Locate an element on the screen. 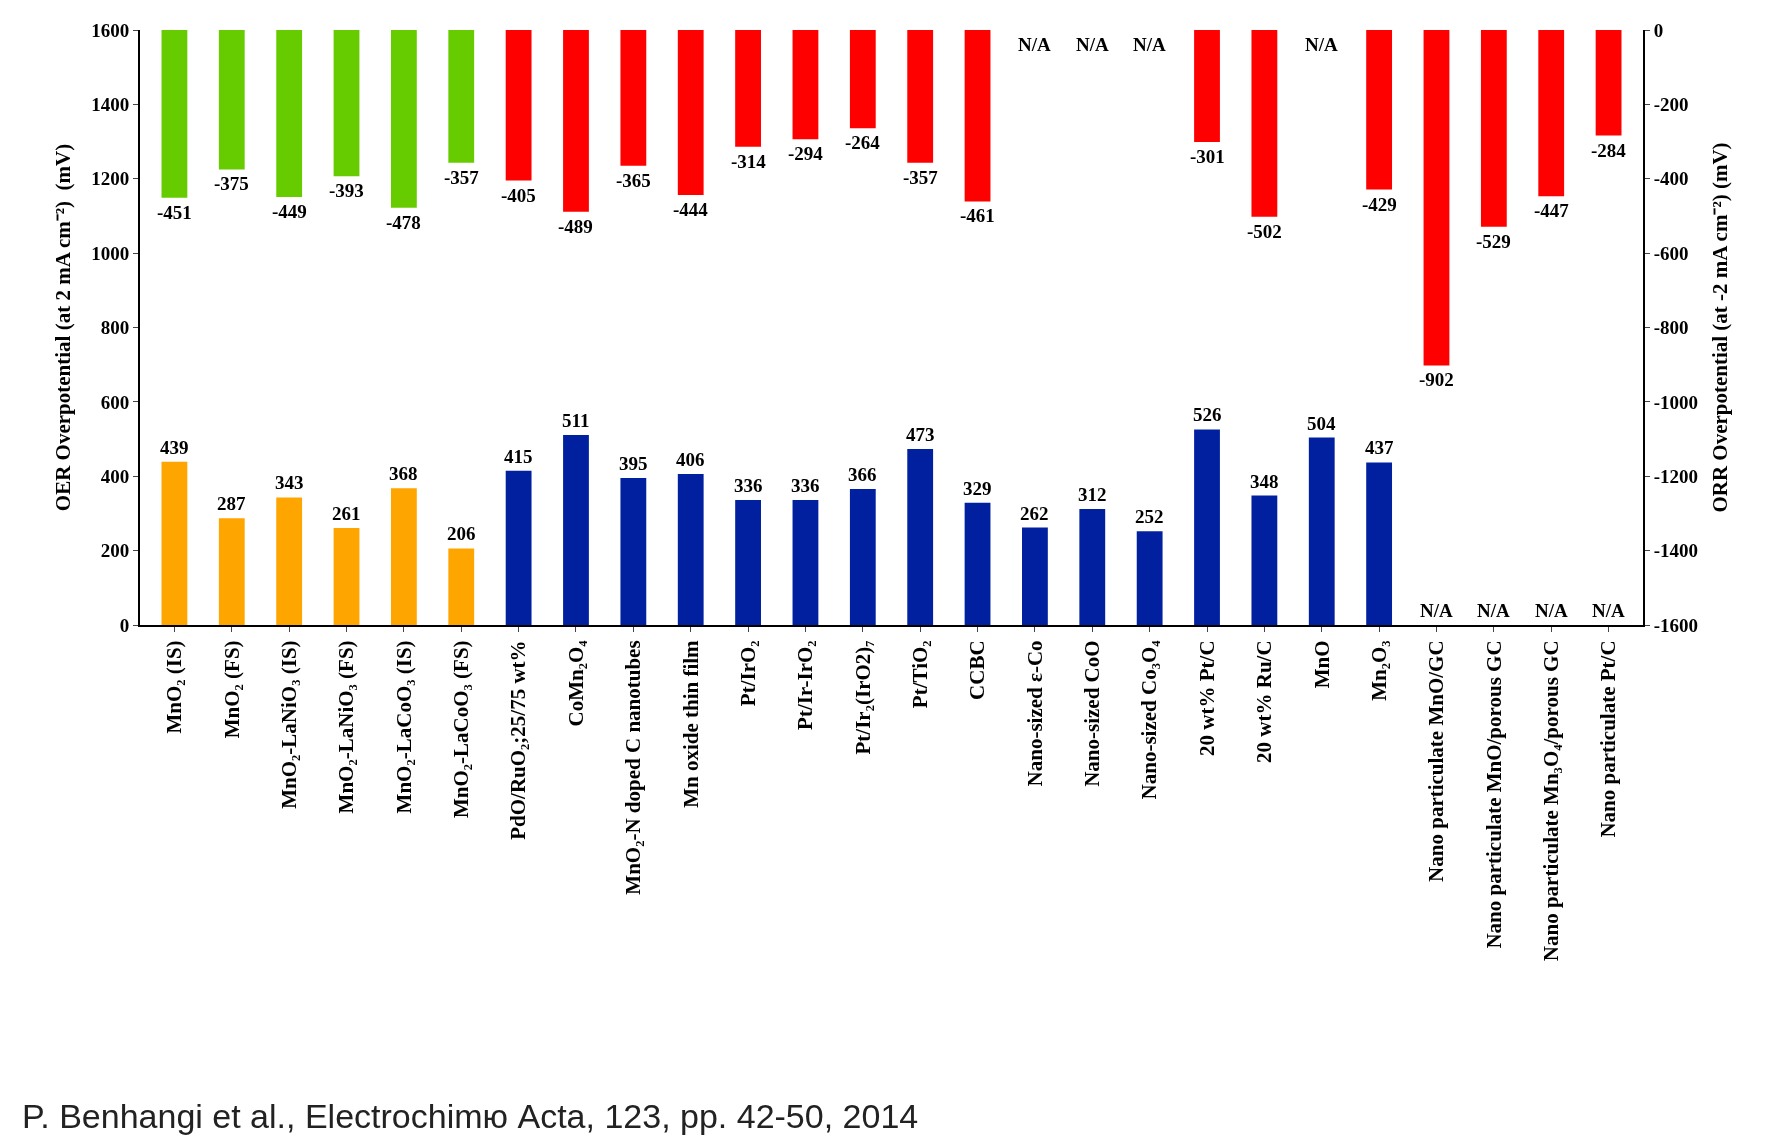  y2-tick-label: -400 is located at coordinates (1671, 179).